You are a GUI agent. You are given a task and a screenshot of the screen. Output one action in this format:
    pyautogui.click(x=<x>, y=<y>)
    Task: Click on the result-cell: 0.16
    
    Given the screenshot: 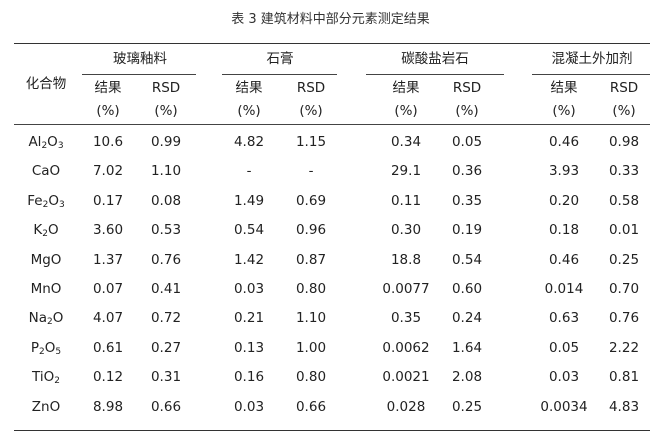 What is the action you would take?
    pyautogui.click(x=249, y=377)
    